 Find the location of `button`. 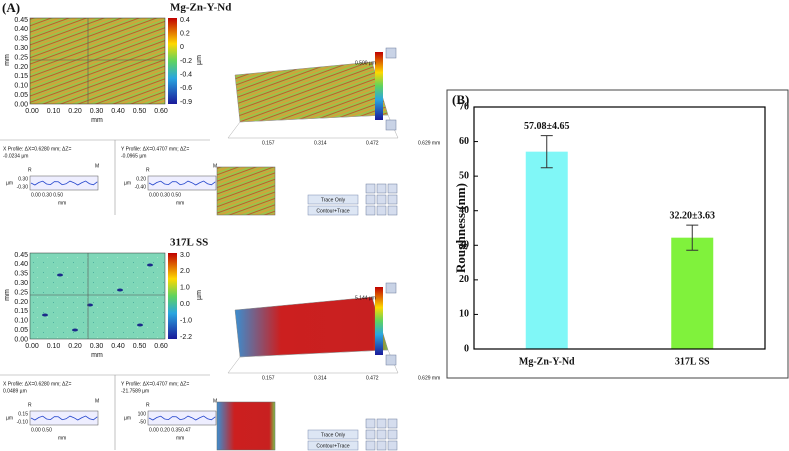

button is located at coordinates (333, 210).